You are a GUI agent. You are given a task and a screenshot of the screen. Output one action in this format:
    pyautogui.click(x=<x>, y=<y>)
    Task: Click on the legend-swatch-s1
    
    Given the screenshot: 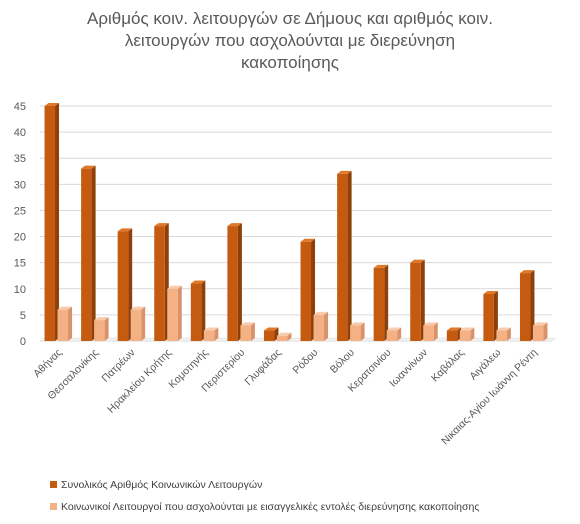 What is the action you would take?
    pyautogui.click(x=53, y=484)
    